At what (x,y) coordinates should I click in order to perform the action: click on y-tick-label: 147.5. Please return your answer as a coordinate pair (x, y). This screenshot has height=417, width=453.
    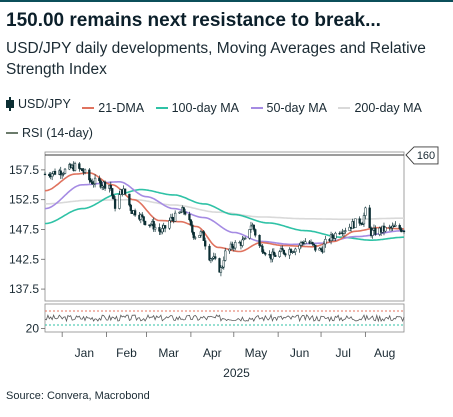
    Looking at the image, I should click on (24, 229).